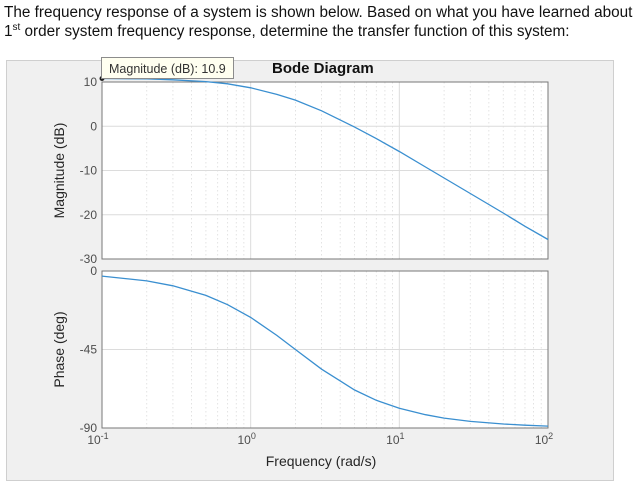 The width and height of the screenshot is (640, 491). Describe the element at coordinates (323, 69) in the screenshot. I see `plot-title: Bode Diagram` at that location.